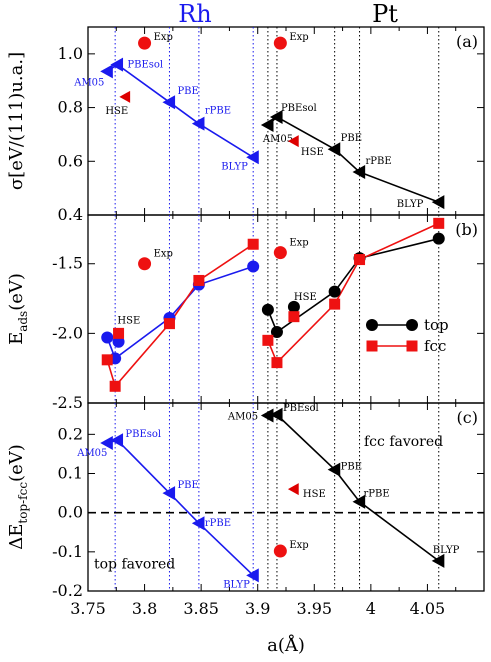  What do you see at coordinates (67, 551) in the screenshot?
I see `y-tick-label: -0.1` at bounding box center [67, 551].